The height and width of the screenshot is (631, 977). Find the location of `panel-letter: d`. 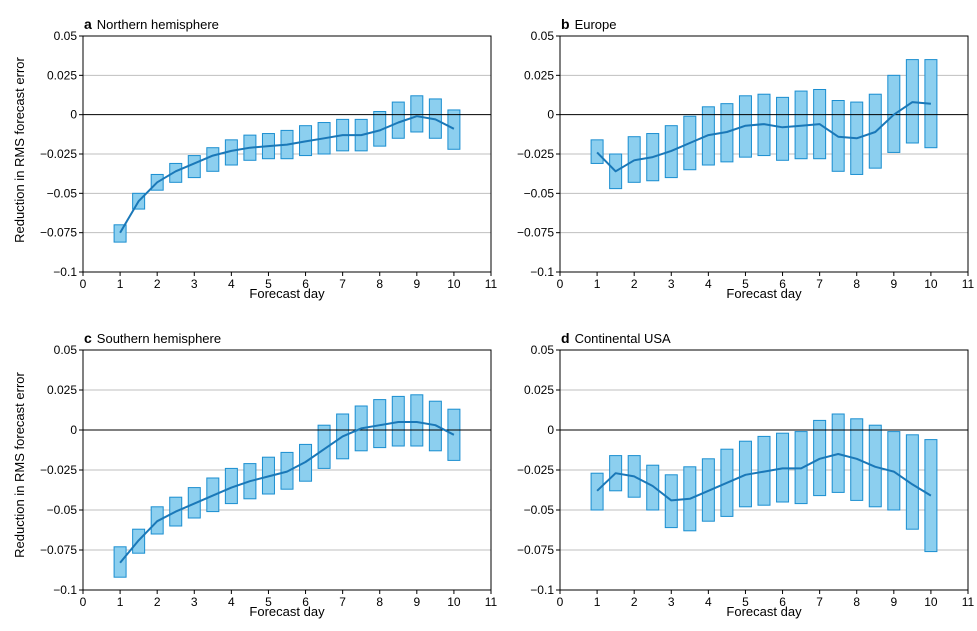

panel-letter: d is located at coordinates (565, 338).